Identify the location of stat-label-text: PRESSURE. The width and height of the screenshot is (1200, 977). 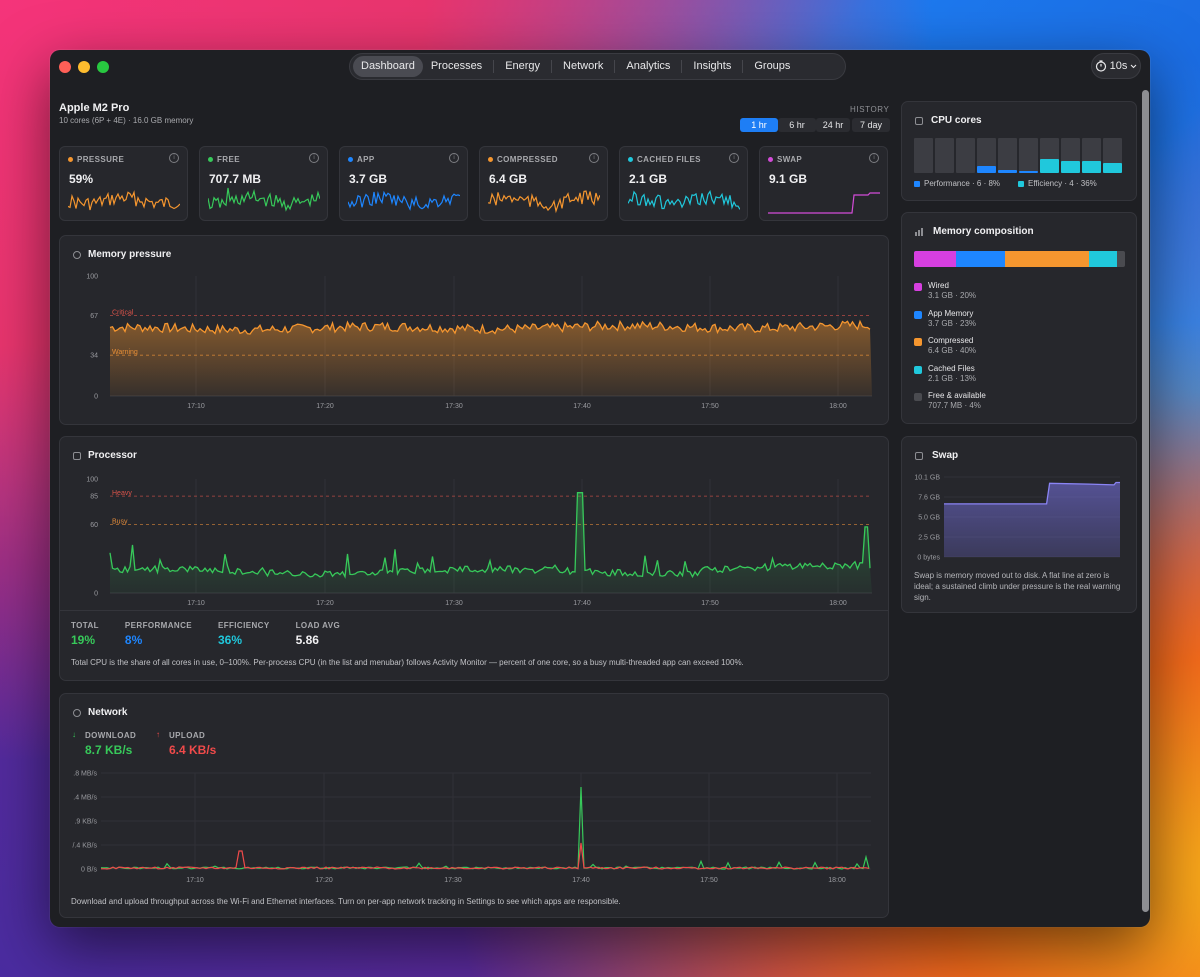
(101, 159).